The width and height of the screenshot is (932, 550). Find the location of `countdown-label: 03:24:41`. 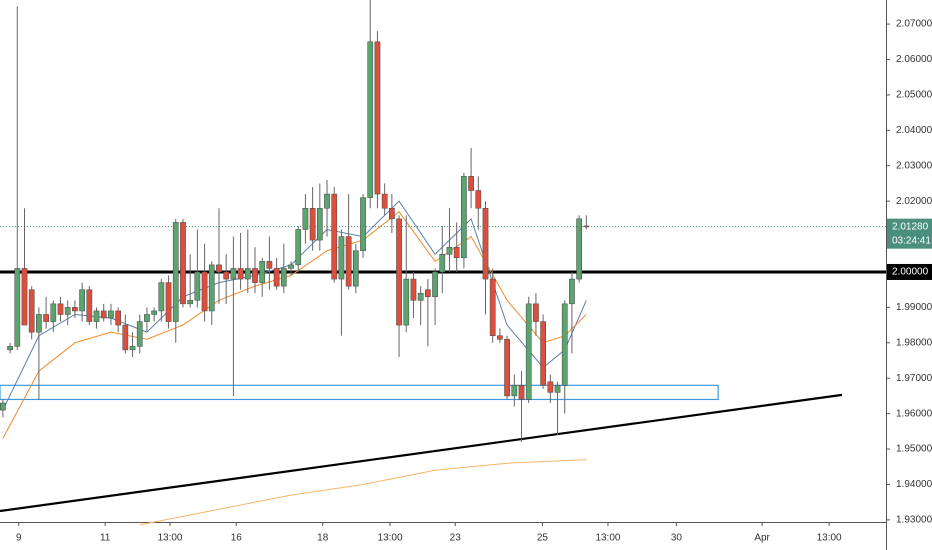

countdown-label: 03:24:41 is located at coordinates (911, 240).